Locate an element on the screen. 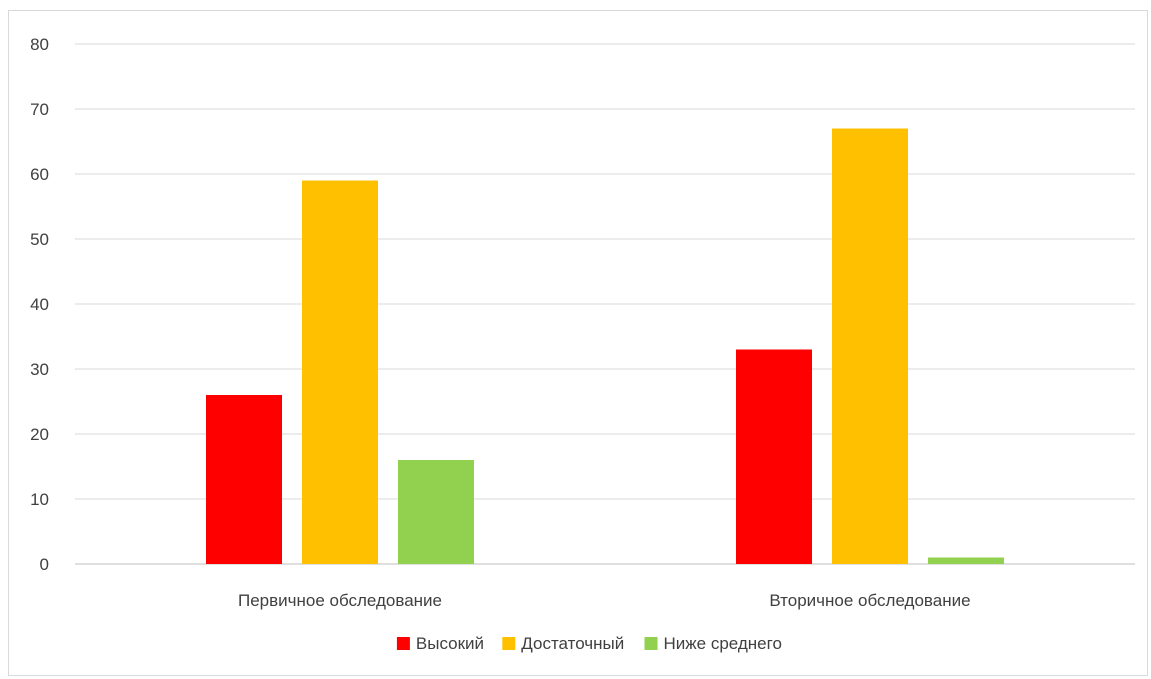  y-tick-label: 70 is located at coordinates (39, 109).